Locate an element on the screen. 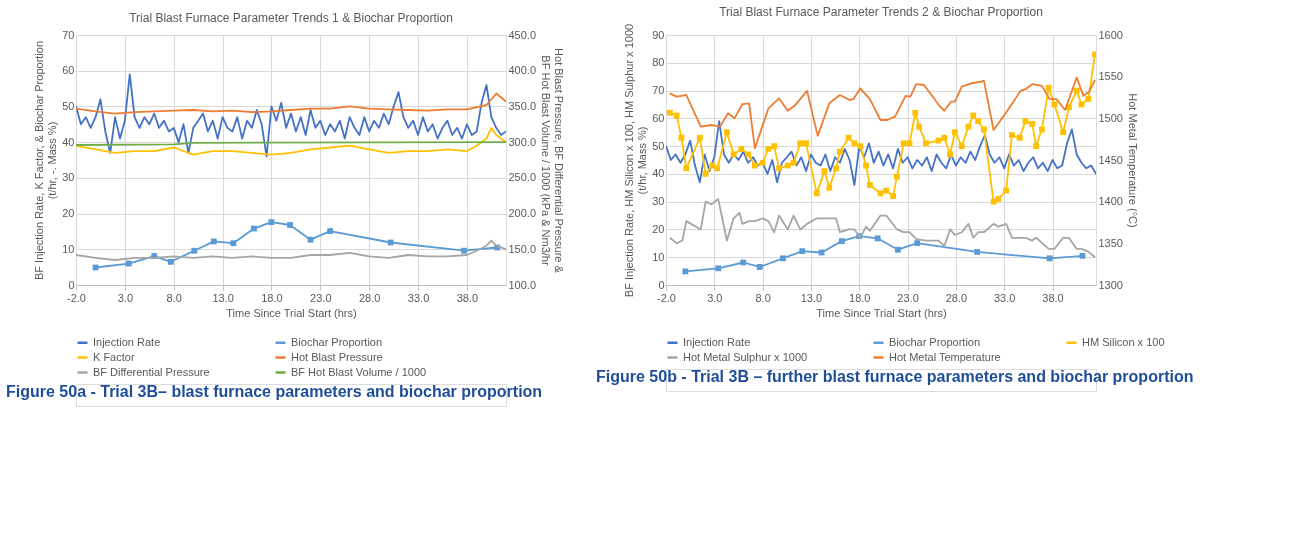 The width and height of the screenshot is (1312, 538). y2-tick-label: 1350 is located at coordinates (1110, 242).